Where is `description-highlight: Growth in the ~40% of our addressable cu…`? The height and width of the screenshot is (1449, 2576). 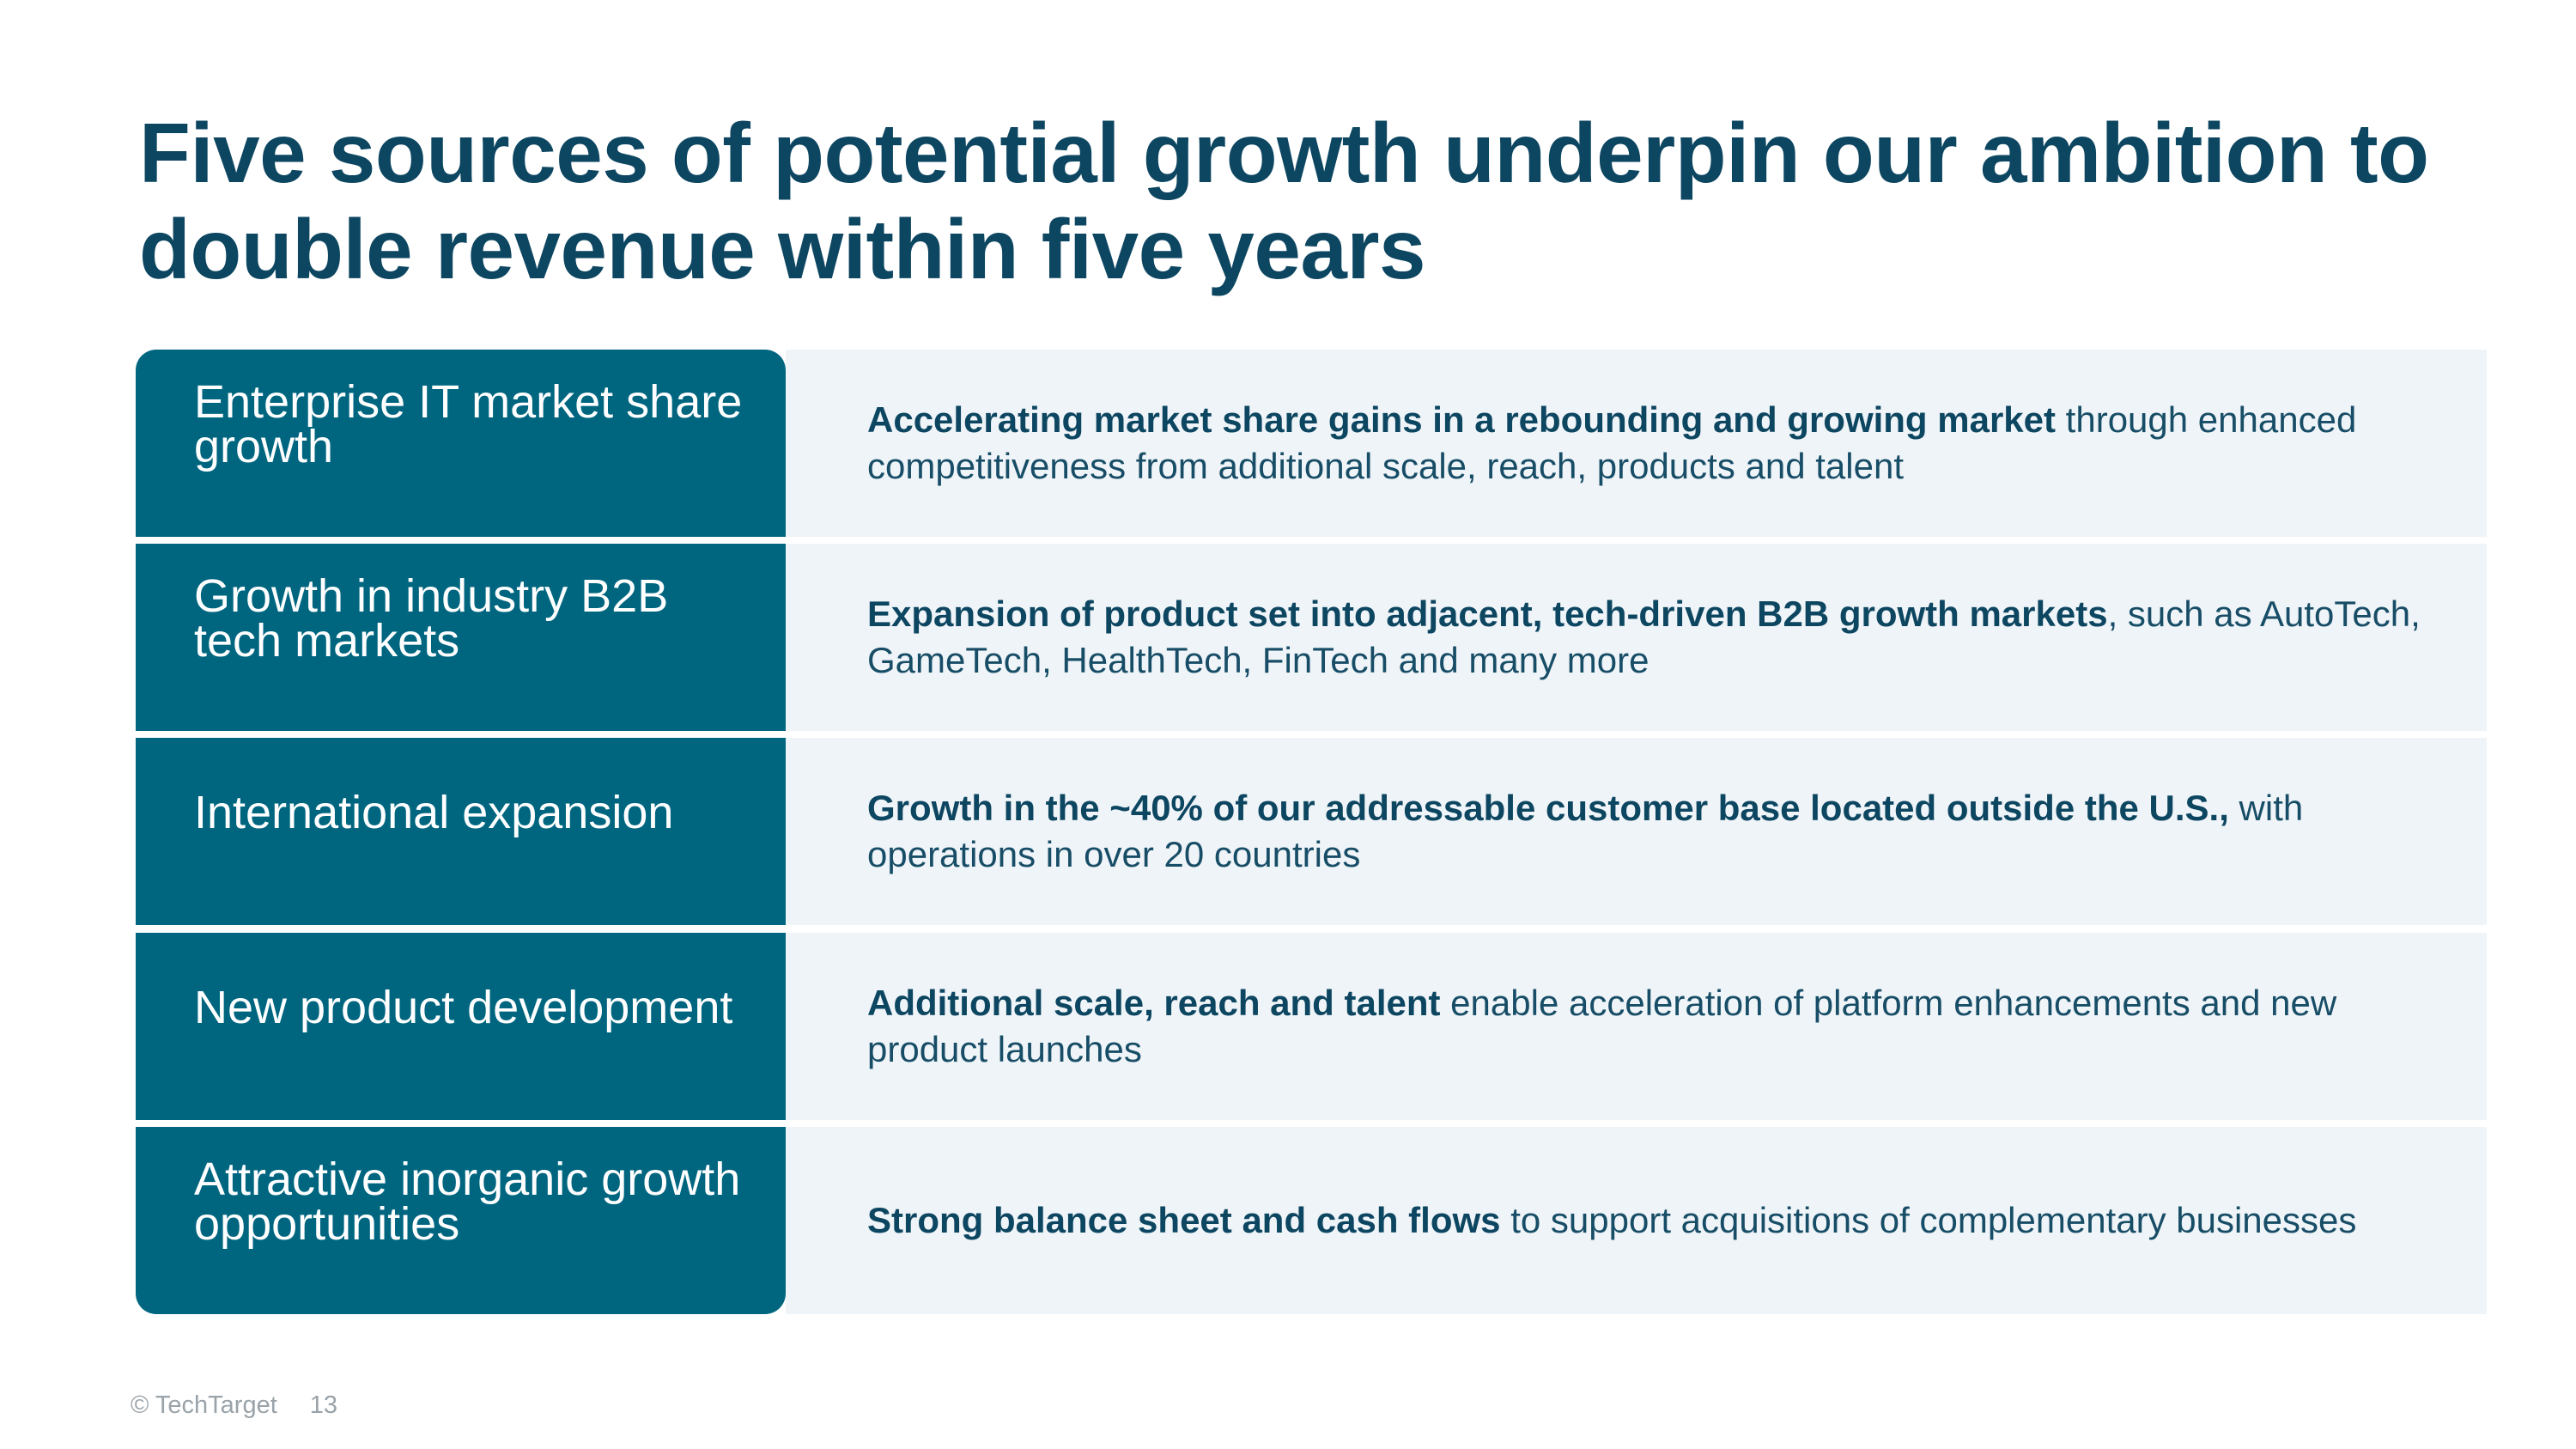 description-highlight: Growth in the ~40% of our addressable cu… is located at coordinates (1548, 808).